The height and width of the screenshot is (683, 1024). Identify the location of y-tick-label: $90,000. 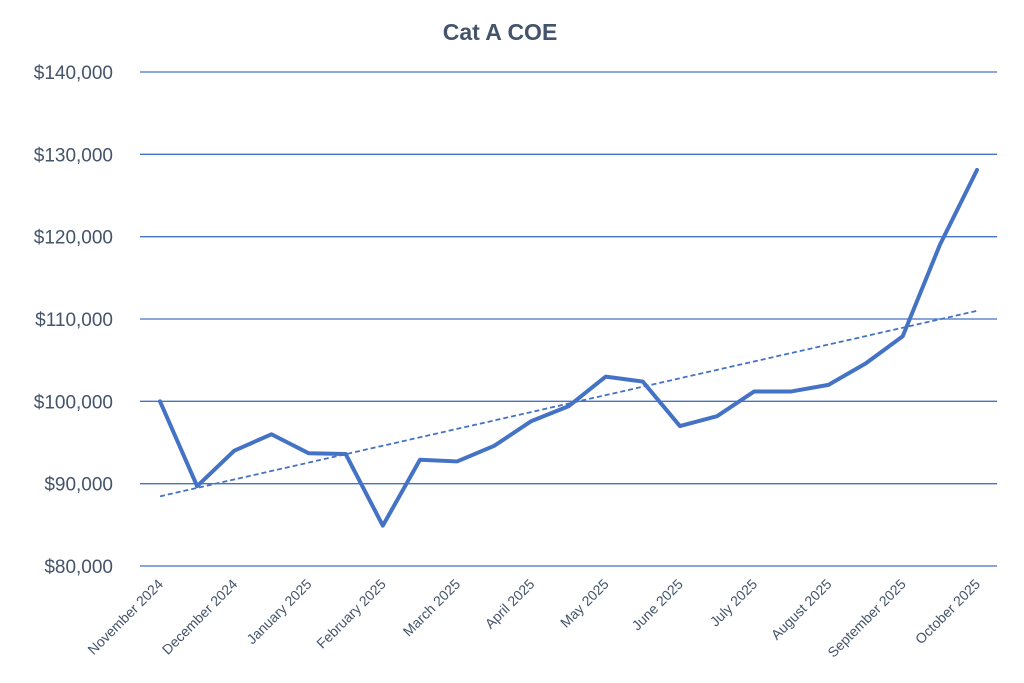
(78, 485).